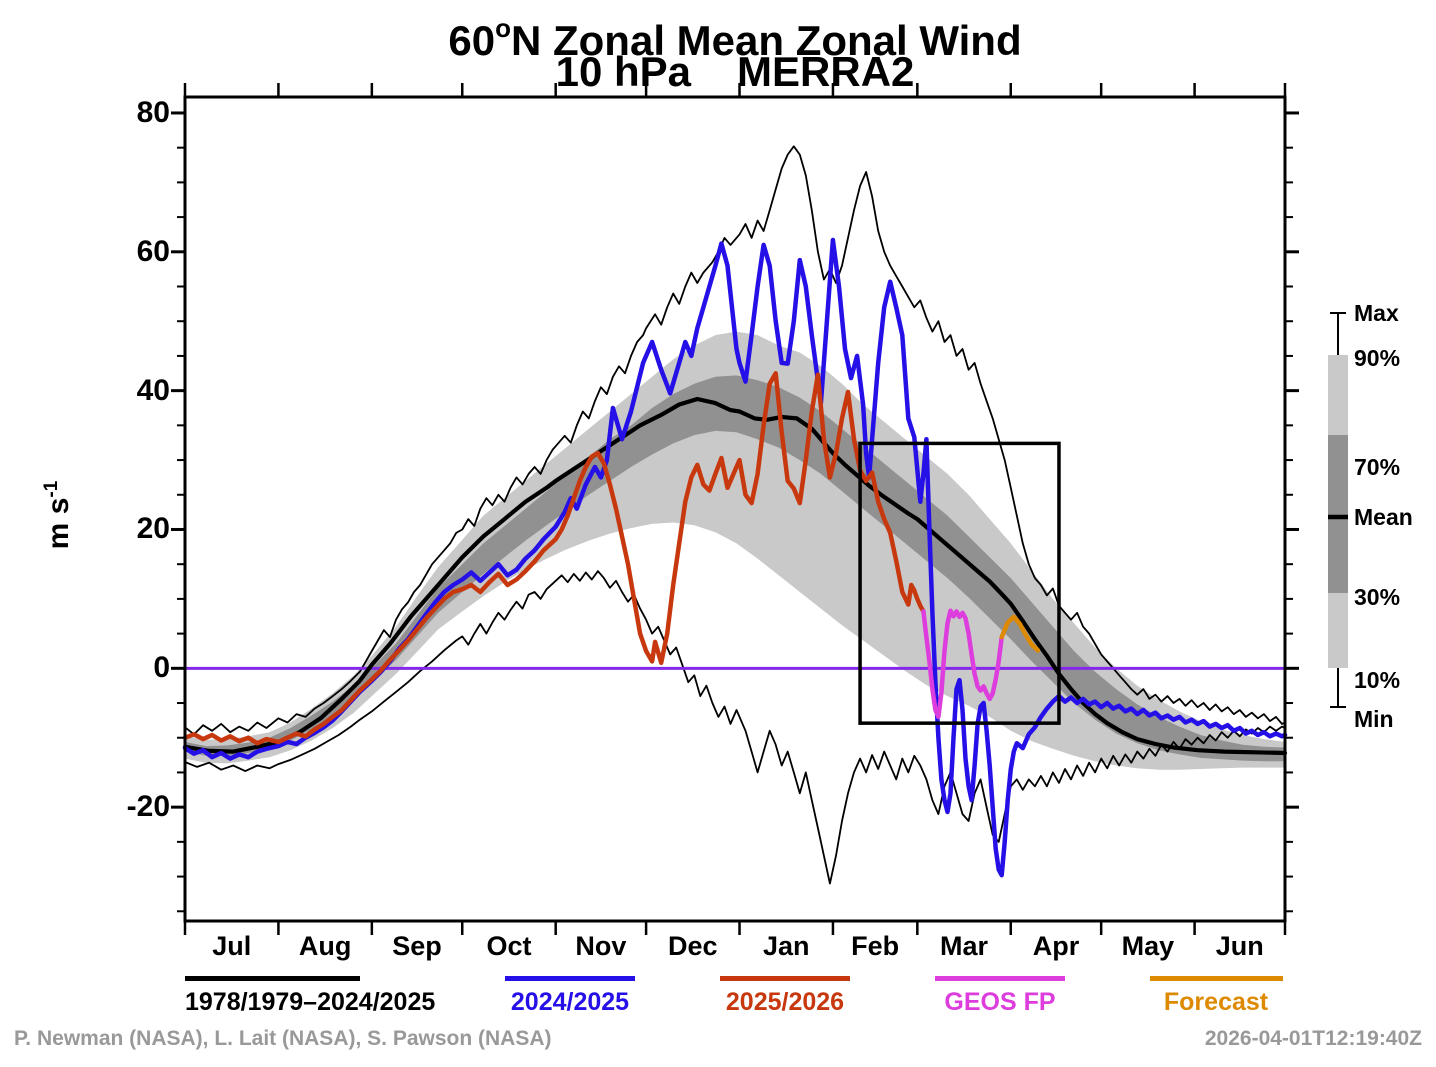 This screenshot has width=1436, height=1067. Describe the element at coordinates (623, 71) in the screenshot. I see `subtitle-pressure: 10 hPa` at that location.